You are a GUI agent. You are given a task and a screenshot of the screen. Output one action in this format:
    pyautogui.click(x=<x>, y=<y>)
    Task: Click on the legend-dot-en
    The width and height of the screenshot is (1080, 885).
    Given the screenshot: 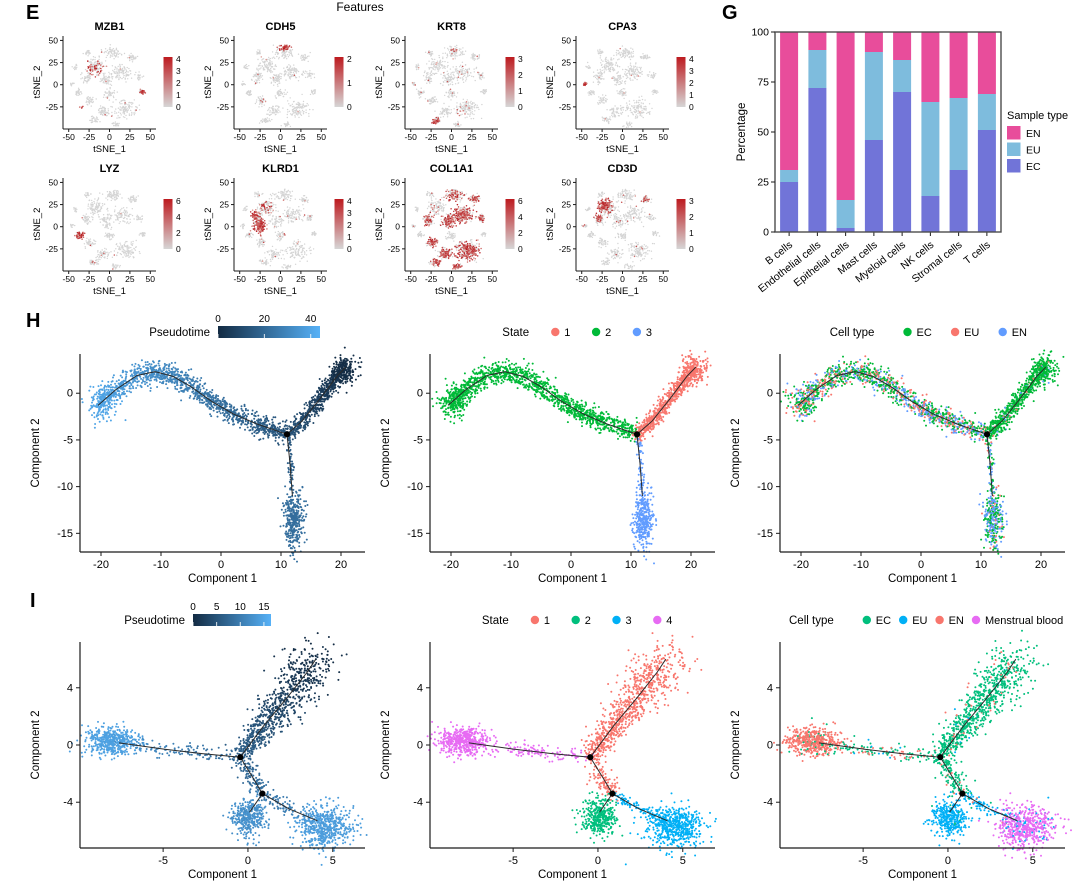 What is the action you would take?
    pyautogui.click(x=1002, y=332)
    